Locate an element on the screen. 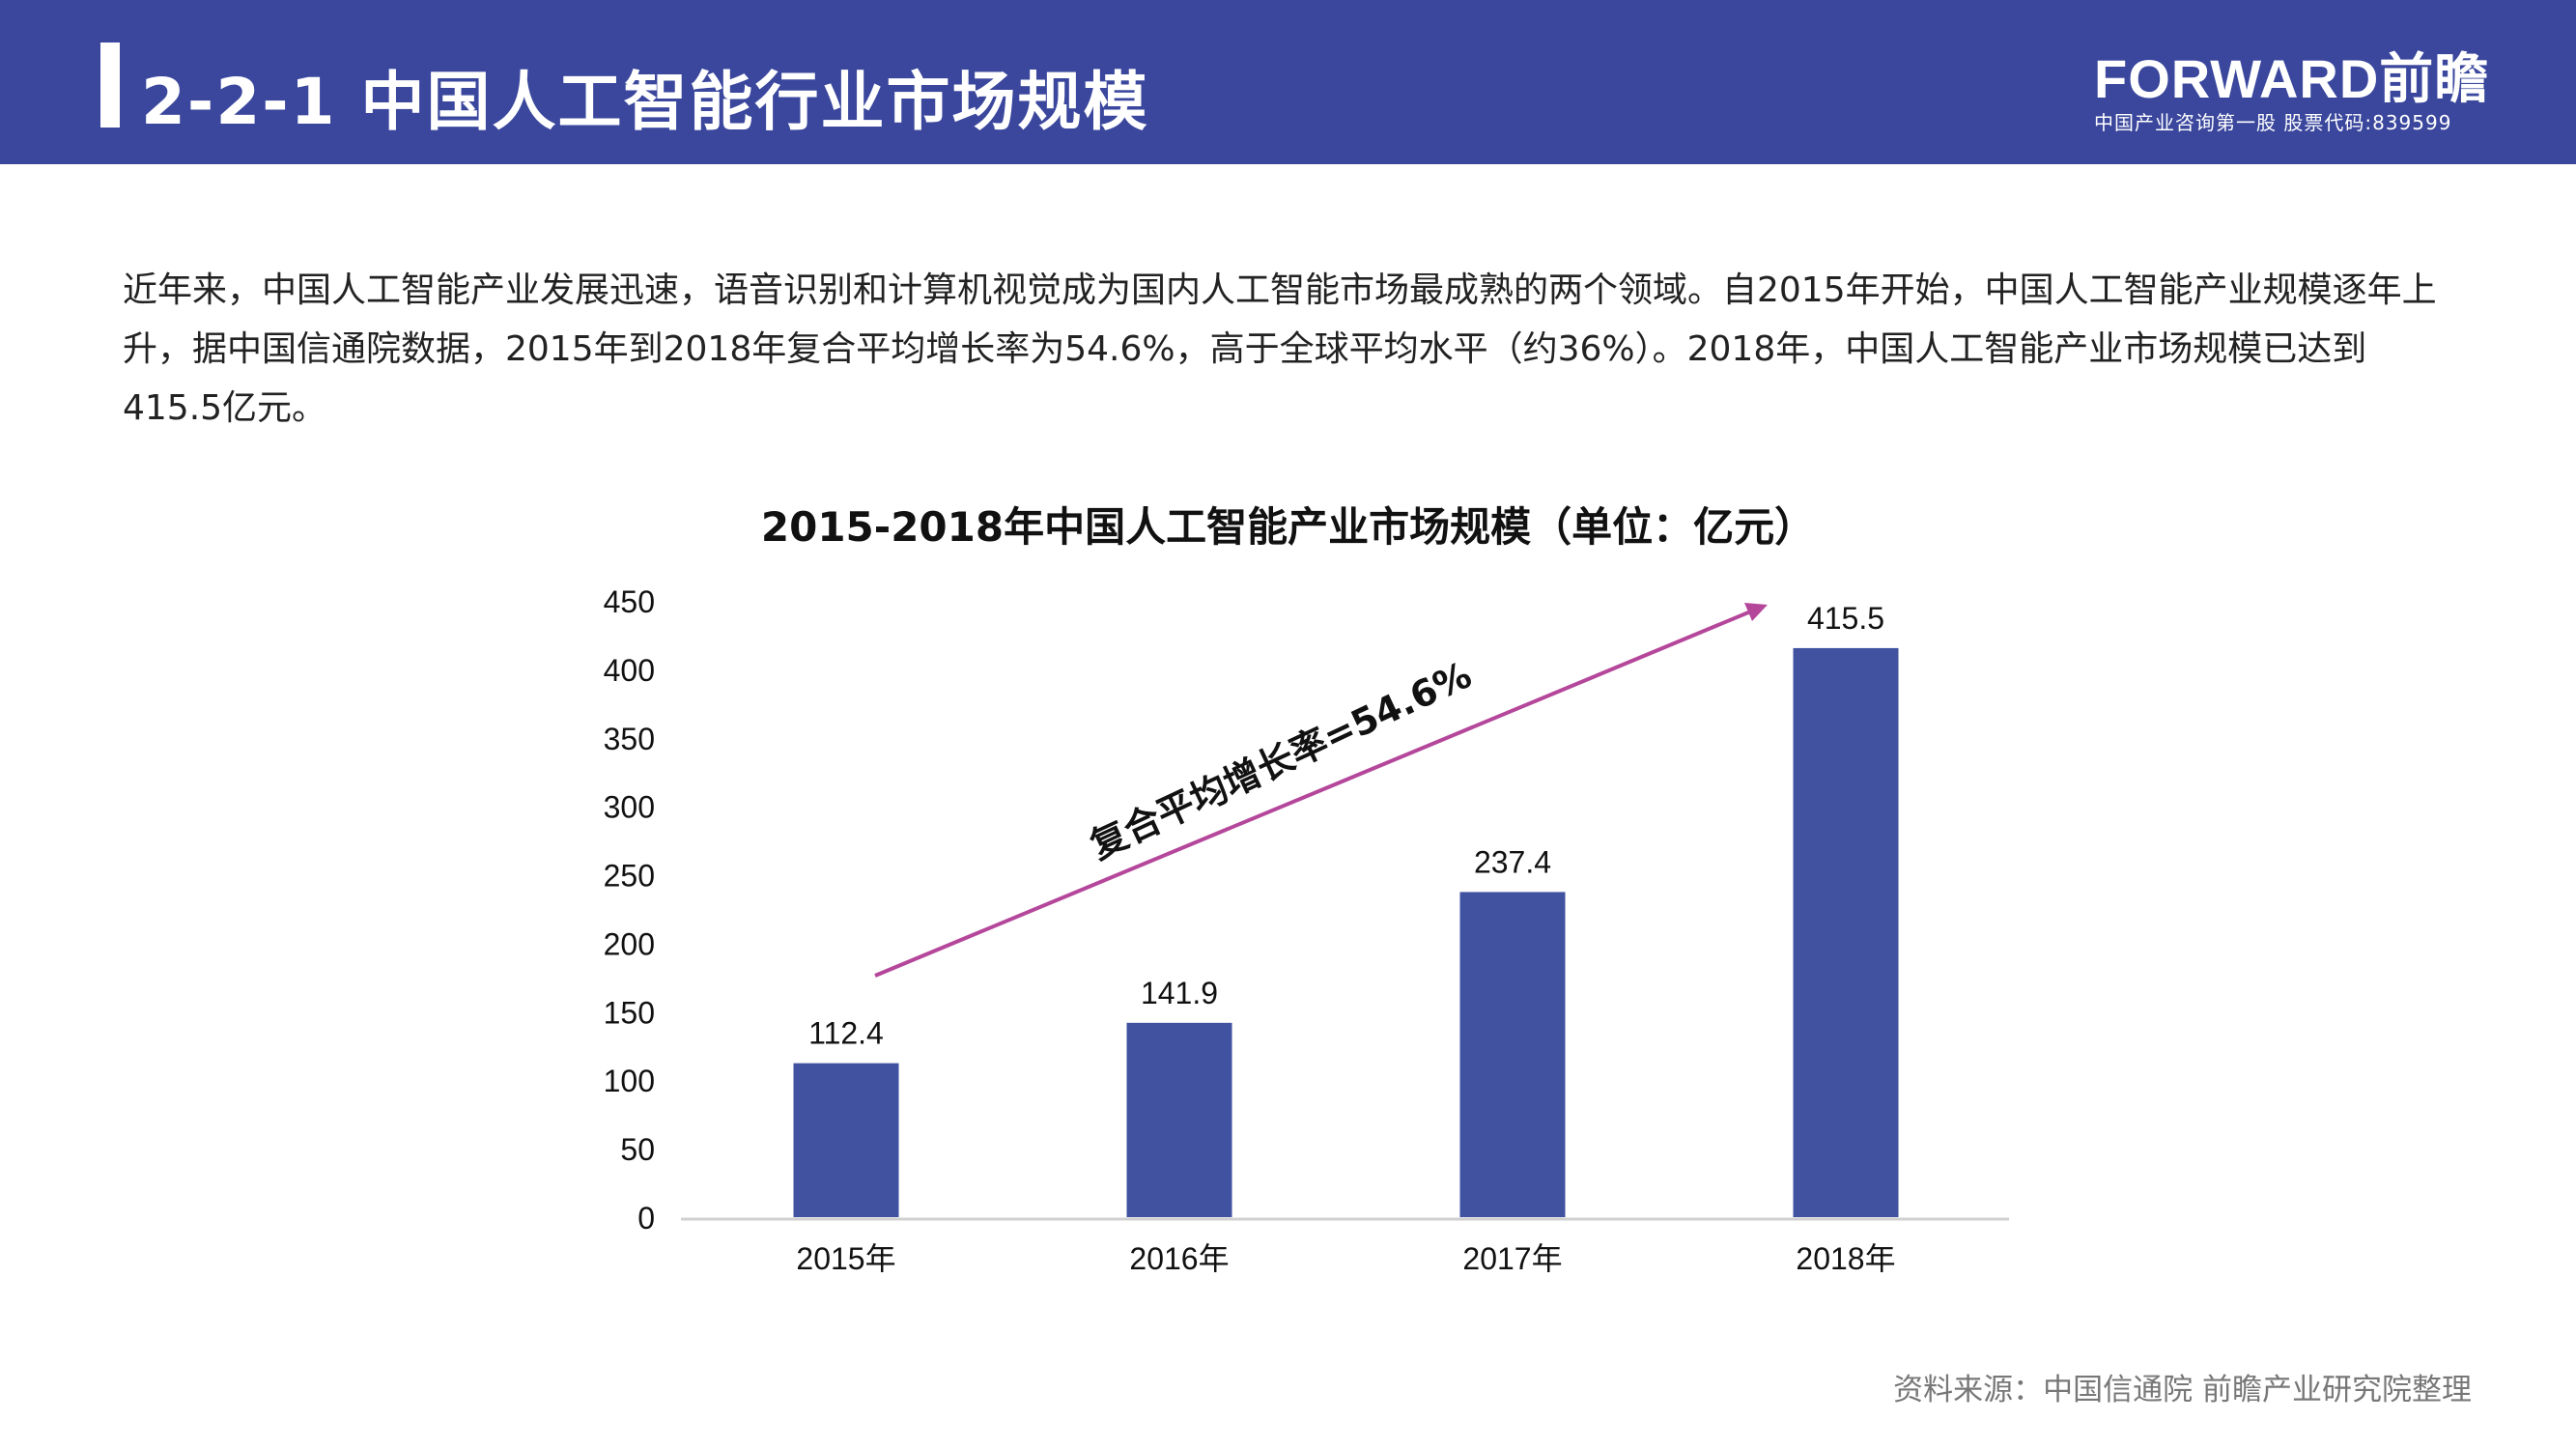  y-tick-label: 350 is located at coordinates (629, 739).